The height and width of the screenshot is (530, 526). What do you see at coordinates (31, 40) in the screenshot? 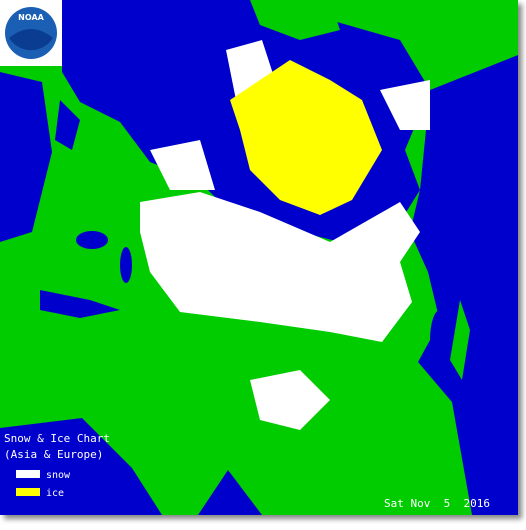
I see `logo-wave` at bounding box center [31, 40].